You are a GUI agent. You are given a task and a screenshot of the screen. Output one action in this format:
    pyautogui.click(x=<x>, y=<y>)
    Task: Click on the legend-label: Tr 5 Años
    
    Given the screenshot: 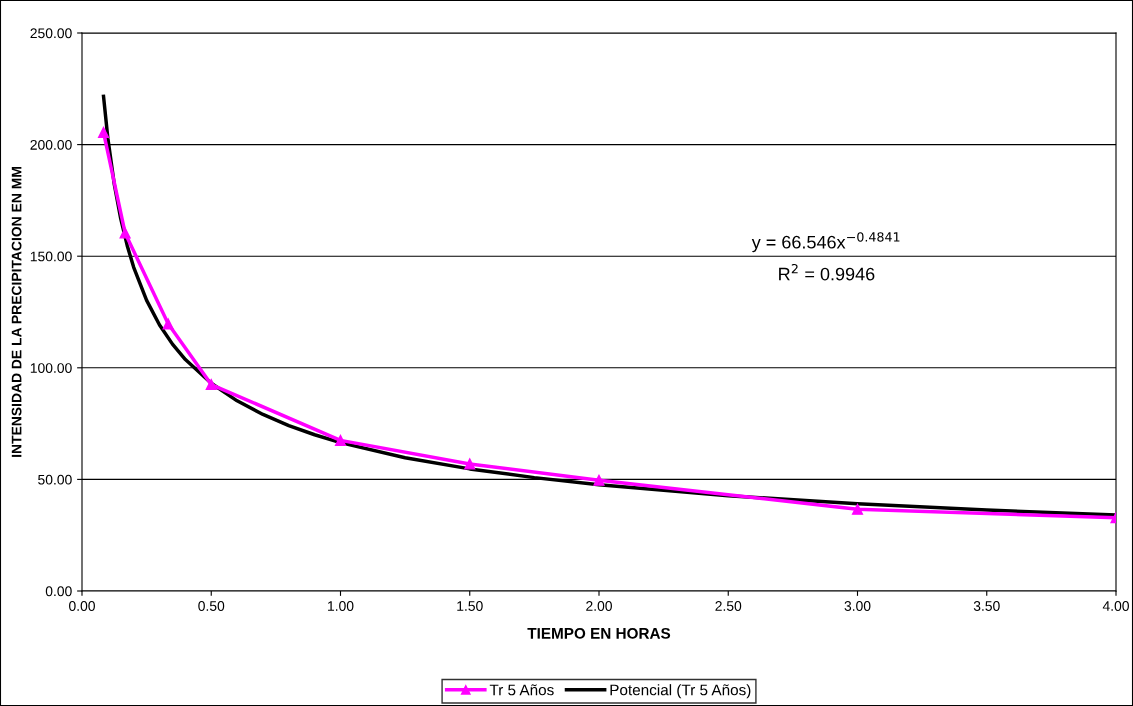 What is the action you would take?
    pyautogui.click(x=521, y=690)
    